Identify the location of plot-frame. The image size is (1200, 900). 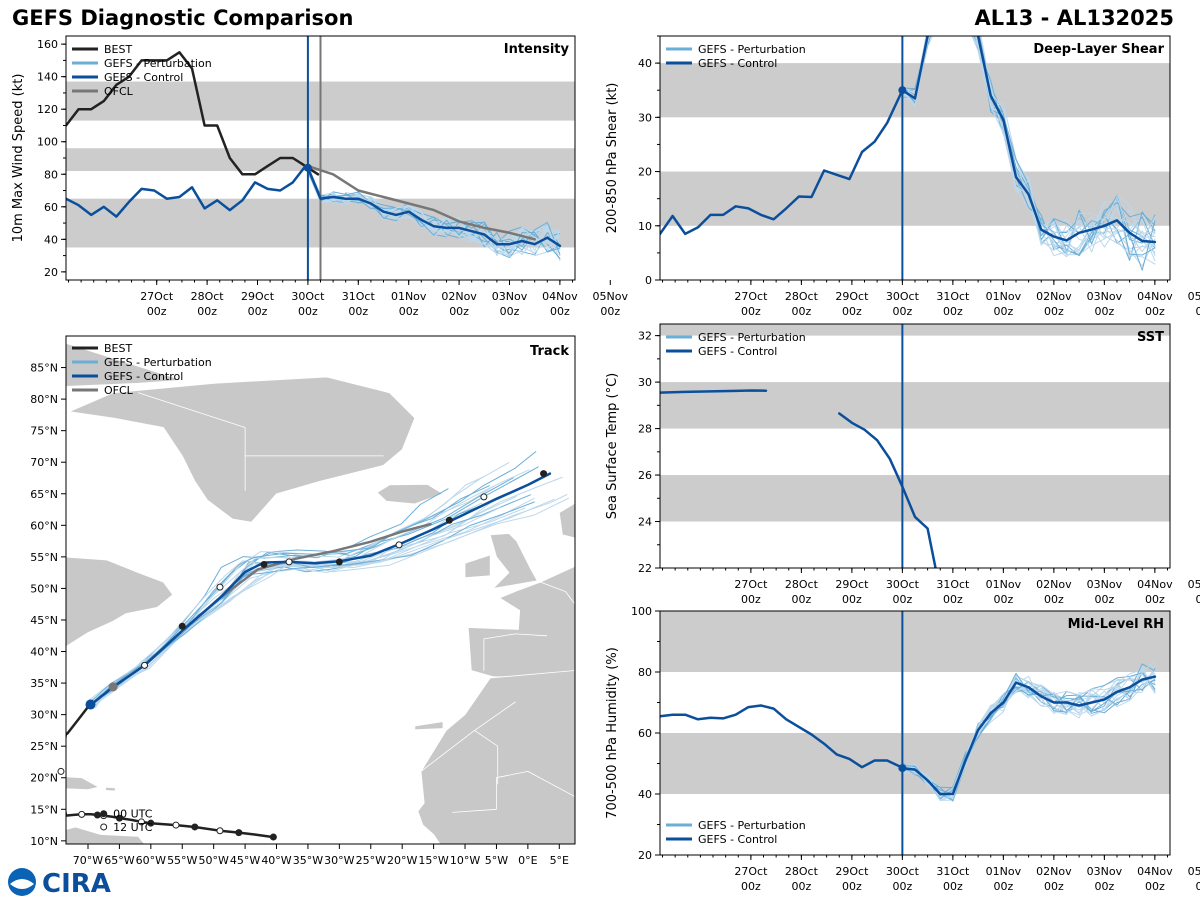
(915, 446).